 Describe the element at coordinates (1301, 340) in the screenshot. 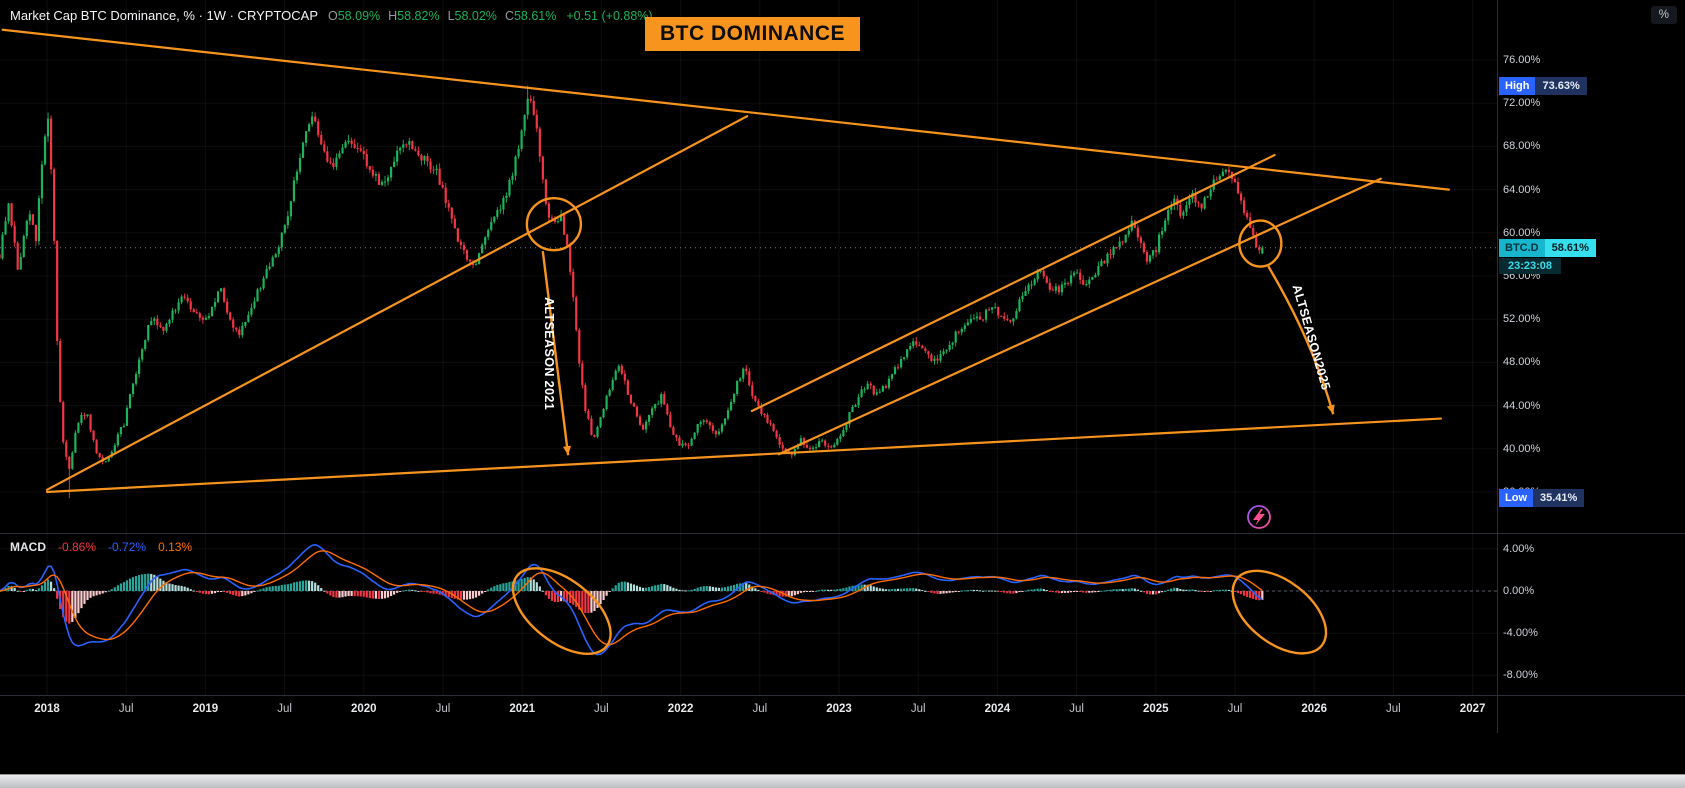

I see `altseason-2025-arrow` at that location.